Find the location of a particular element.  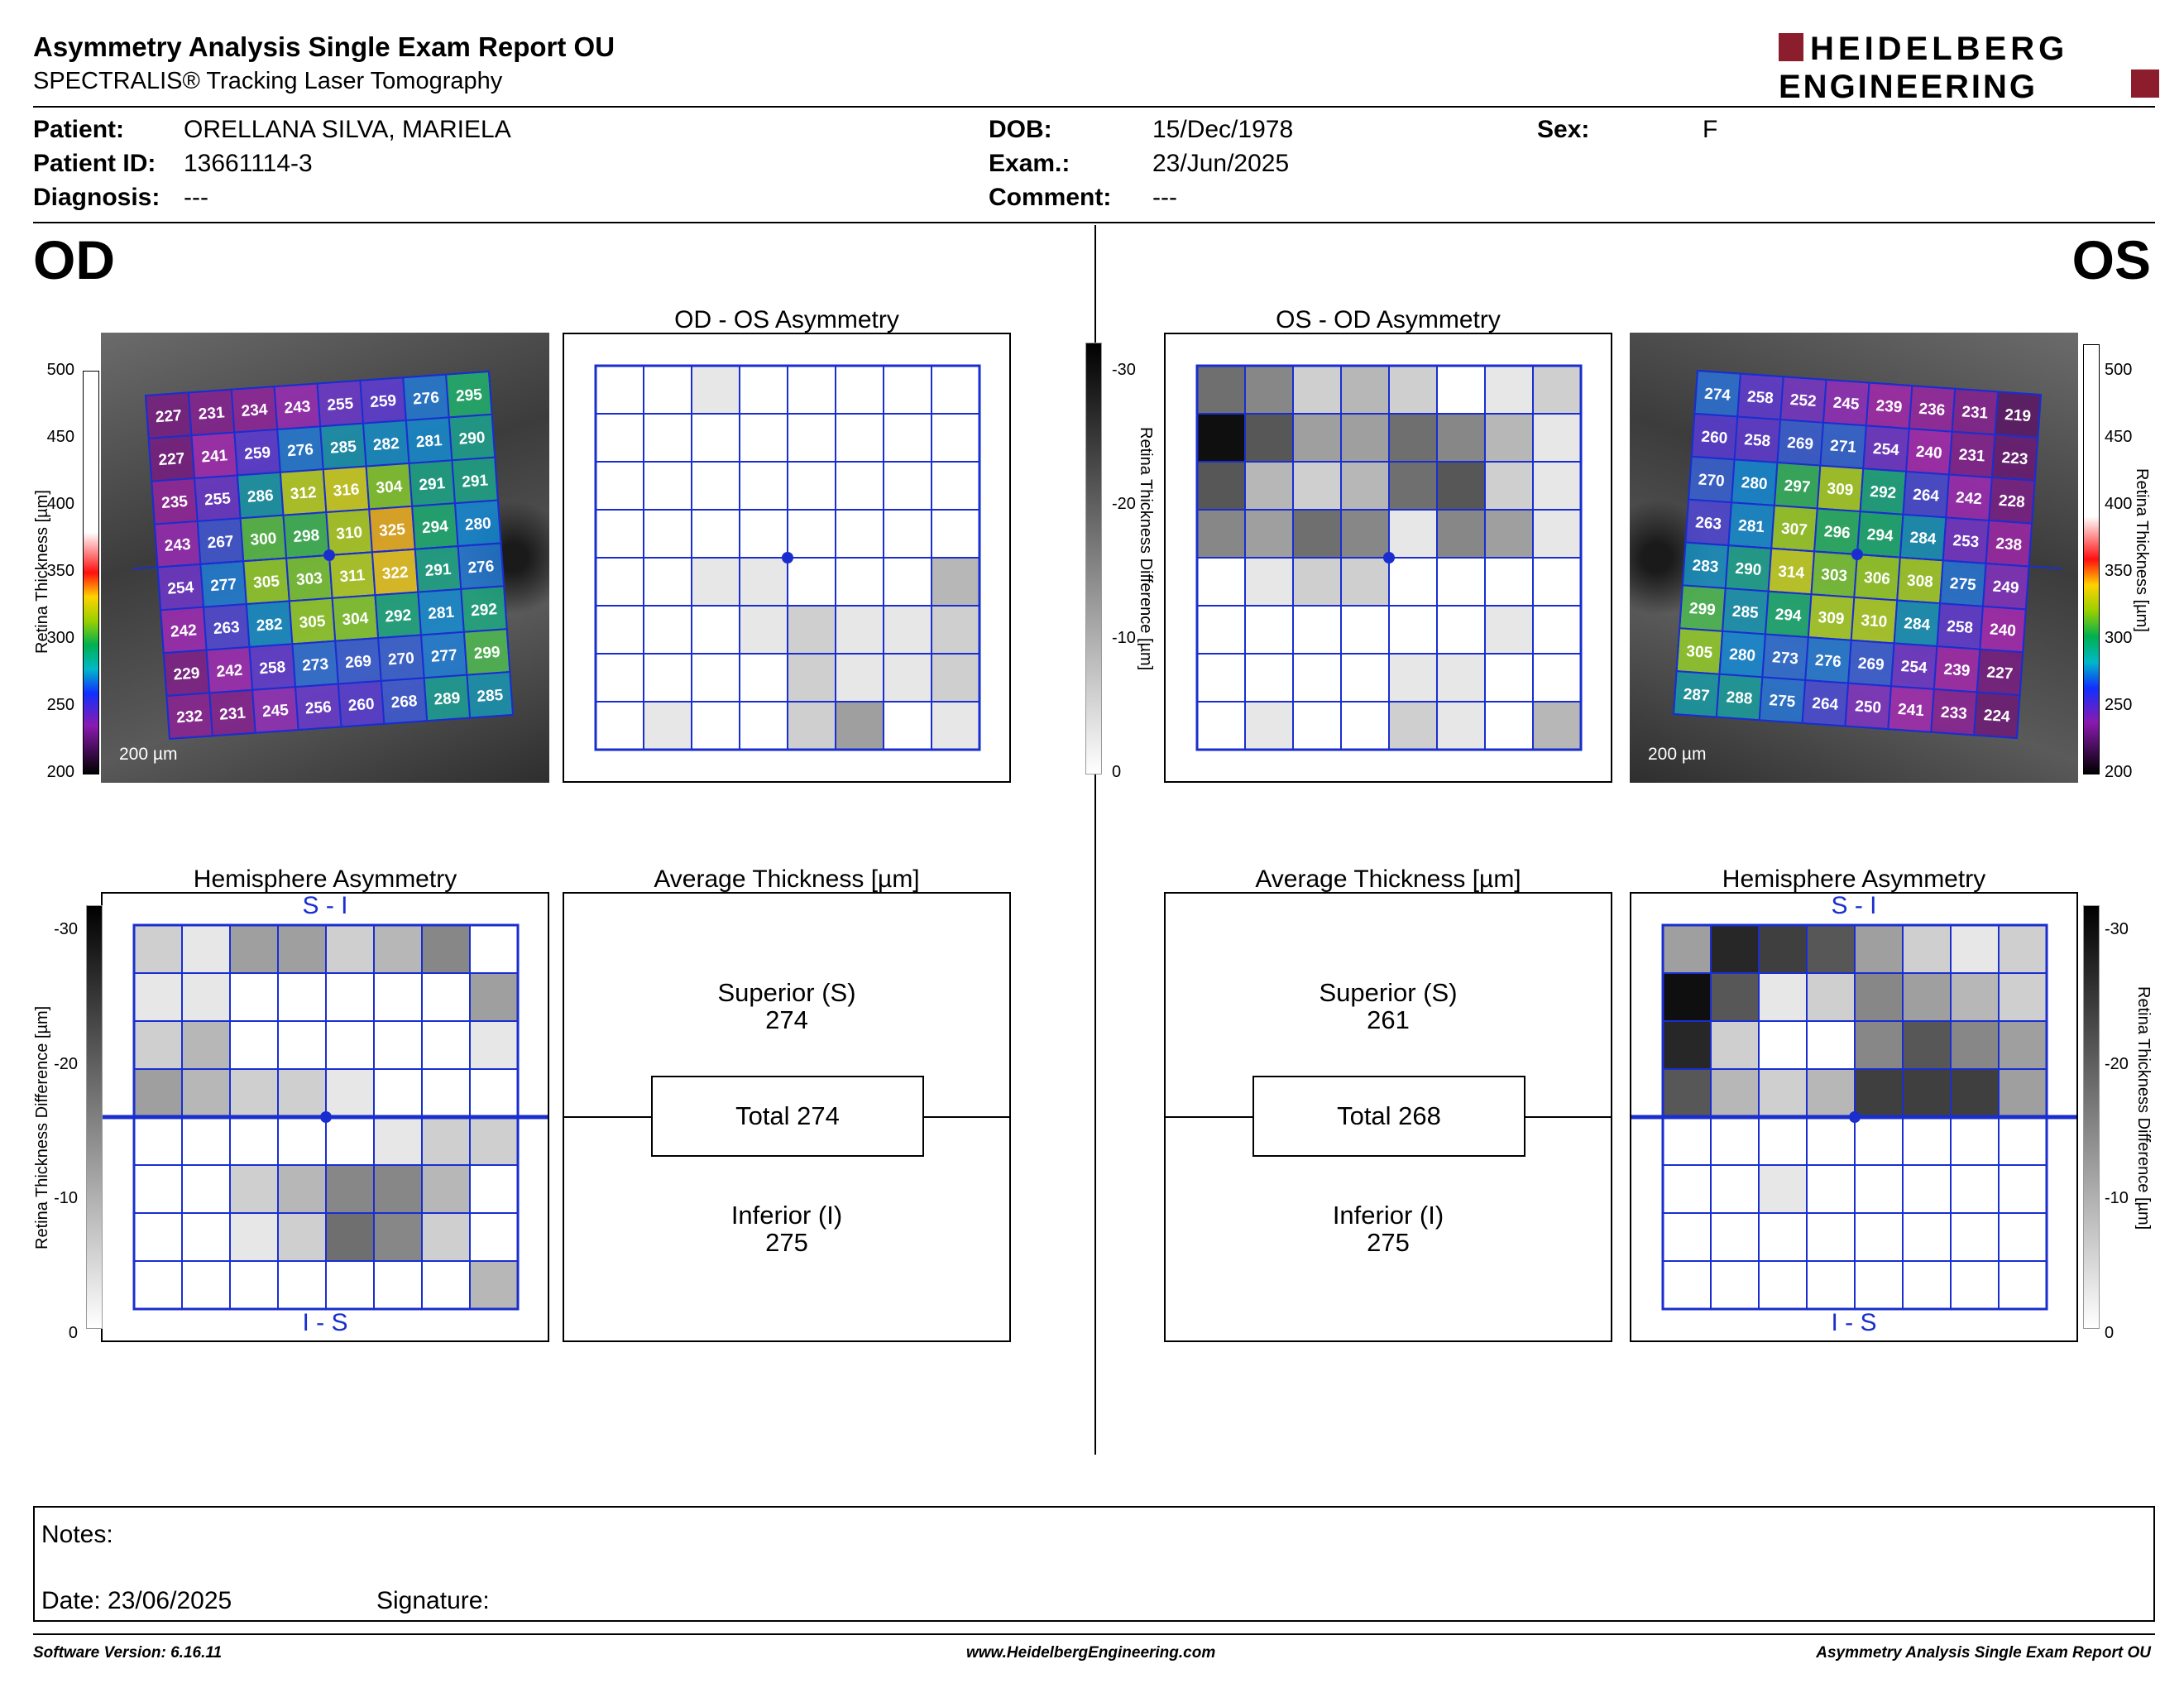

thickness-value: 258 is located at coordinates (1760, 397).